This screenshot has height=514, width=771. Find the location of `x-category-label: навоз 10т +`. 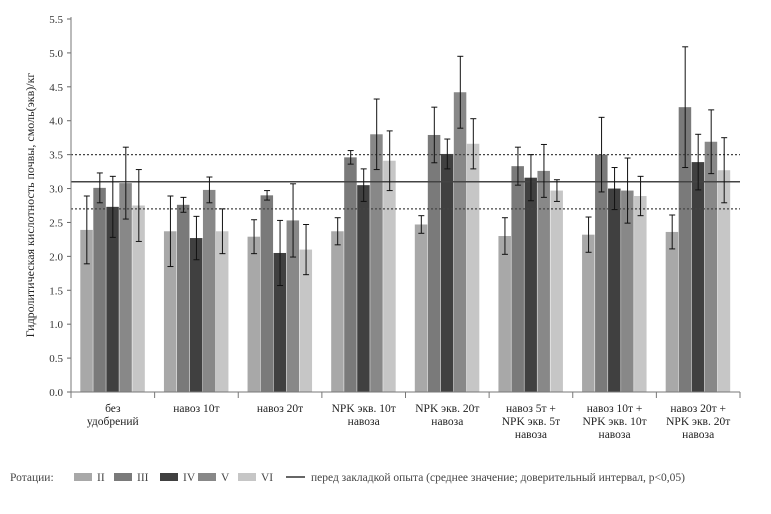

x-category-label: навоз 10т + is located at coordinates (615, 409).